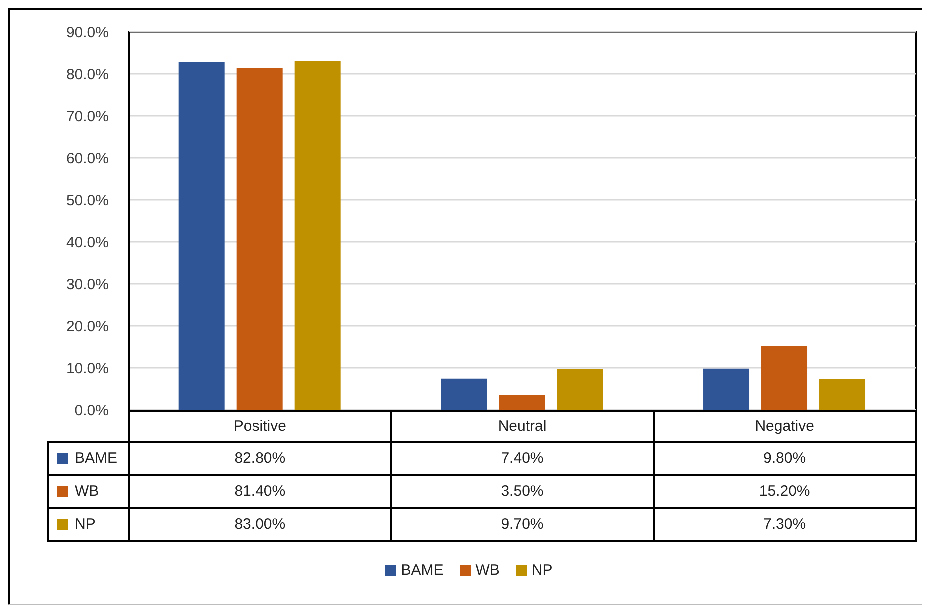 This screenshot has width=930, height=605. What do you see at coordinates (488, 570) in the screenshot?
I see `legend-label: WB` at bounding box center [488, 570].